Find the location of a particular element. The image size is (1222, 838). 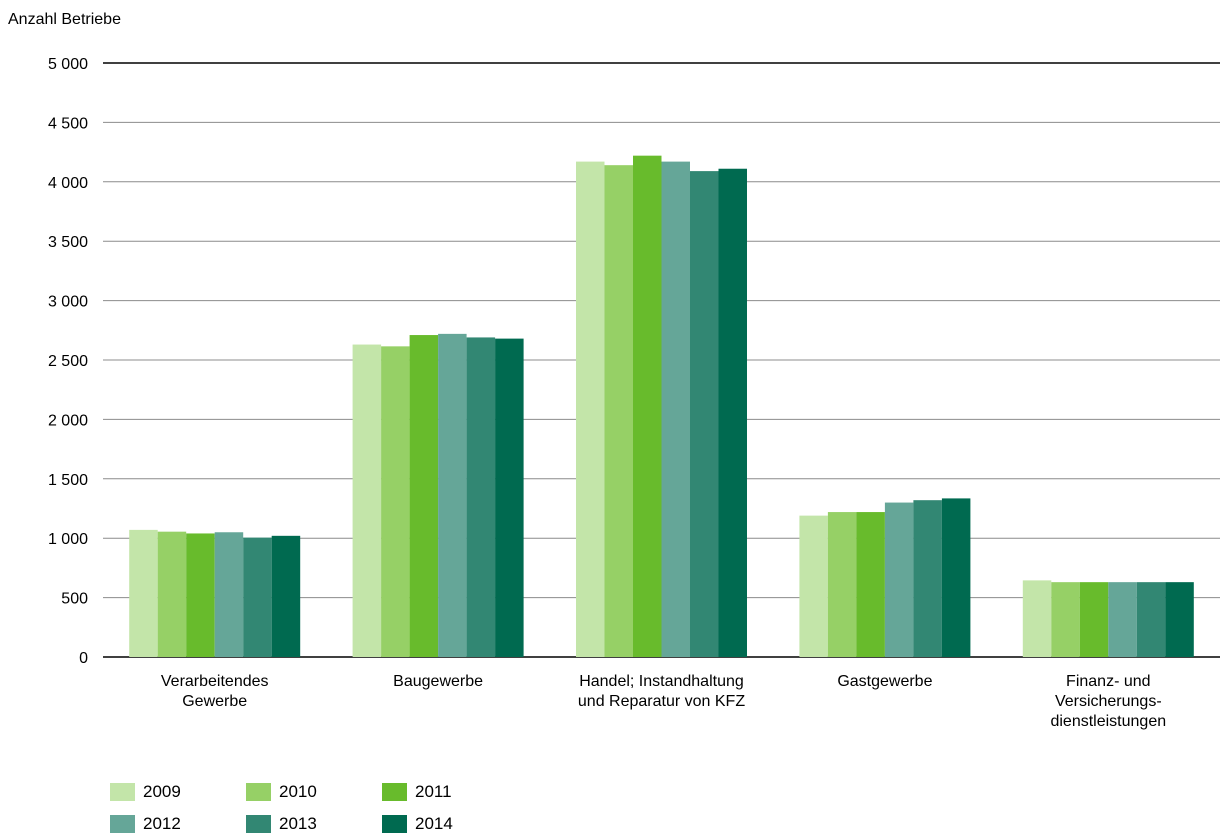

legend-item-2009: 2009 is located at coordinates (145, 792).